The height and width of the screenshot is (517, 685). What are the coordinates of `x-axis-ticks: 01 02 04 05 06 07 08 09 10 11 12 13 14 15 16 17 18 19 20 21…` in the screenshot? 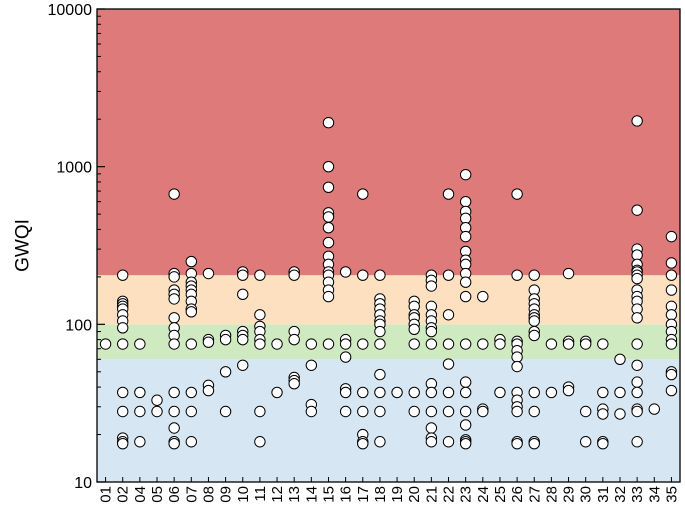 It's located at (389, 490).